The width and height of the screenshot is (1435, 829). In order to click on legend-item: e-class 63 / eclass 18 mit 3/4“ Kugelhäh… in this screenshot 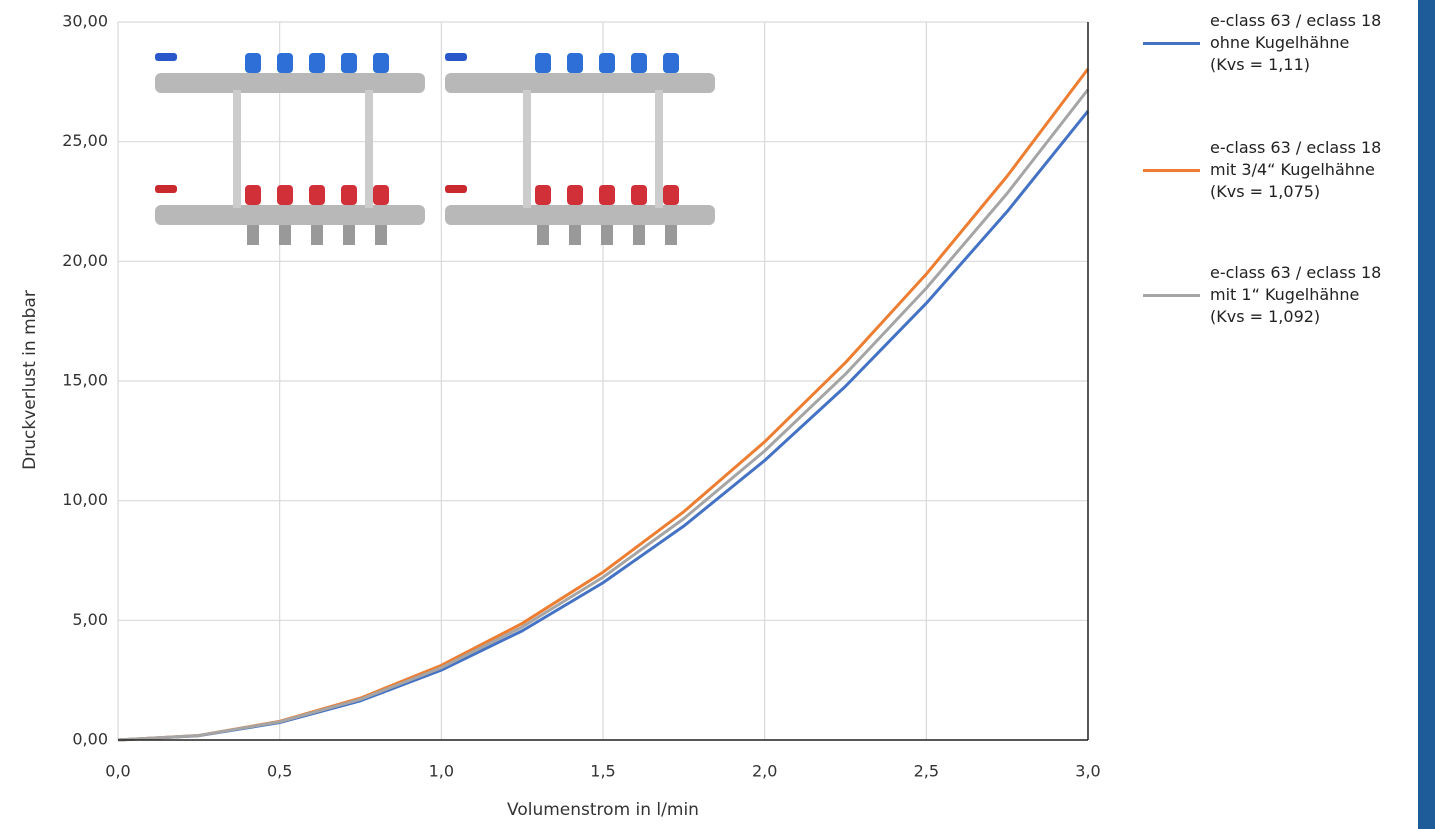, I will do `click(1283, 170)`.